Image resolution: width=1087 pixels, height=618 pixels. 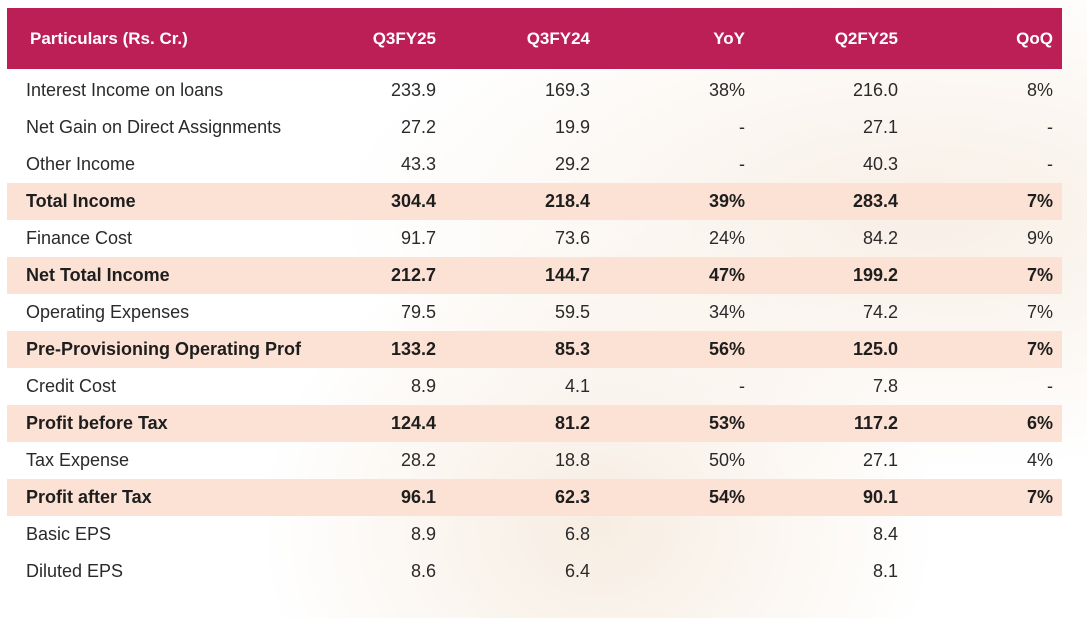 What do you see at coordinates (726, 238) in the screenshot?
I see `table-cell: 24%` at bounding box center [726, 238].